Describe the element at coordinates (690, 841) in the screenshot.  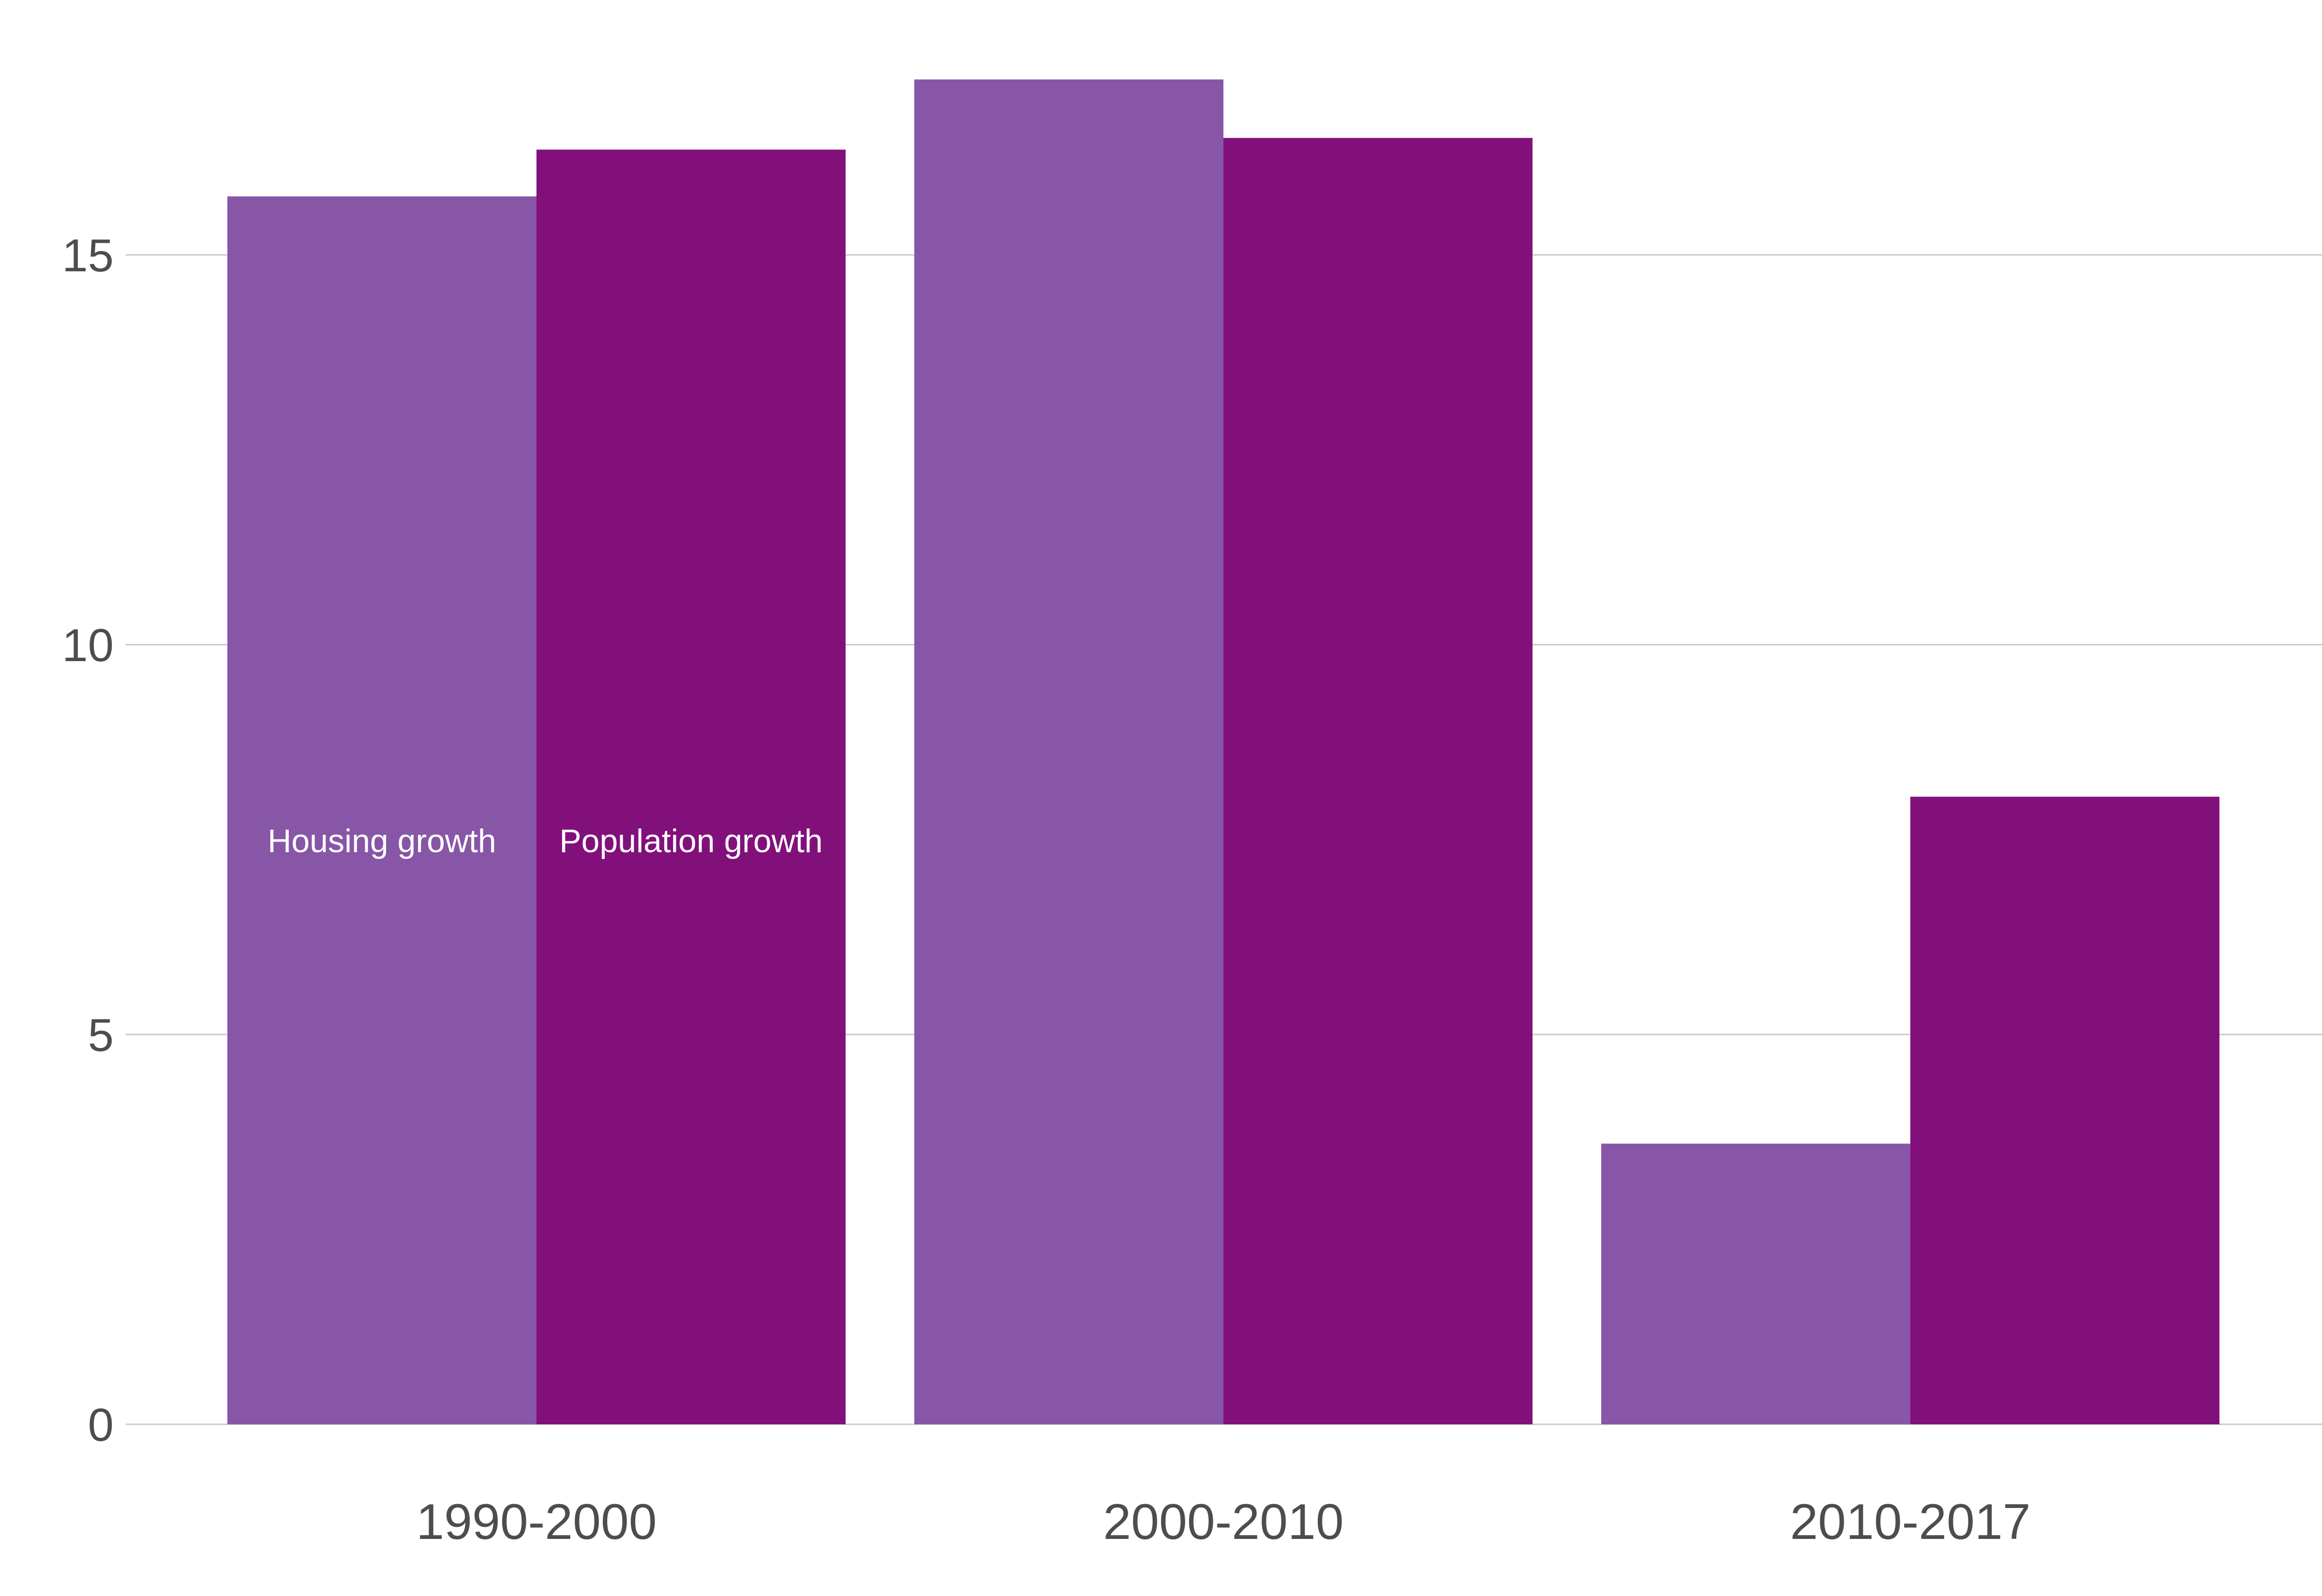
I see `series-label-population-growth: Population growth` at that location.